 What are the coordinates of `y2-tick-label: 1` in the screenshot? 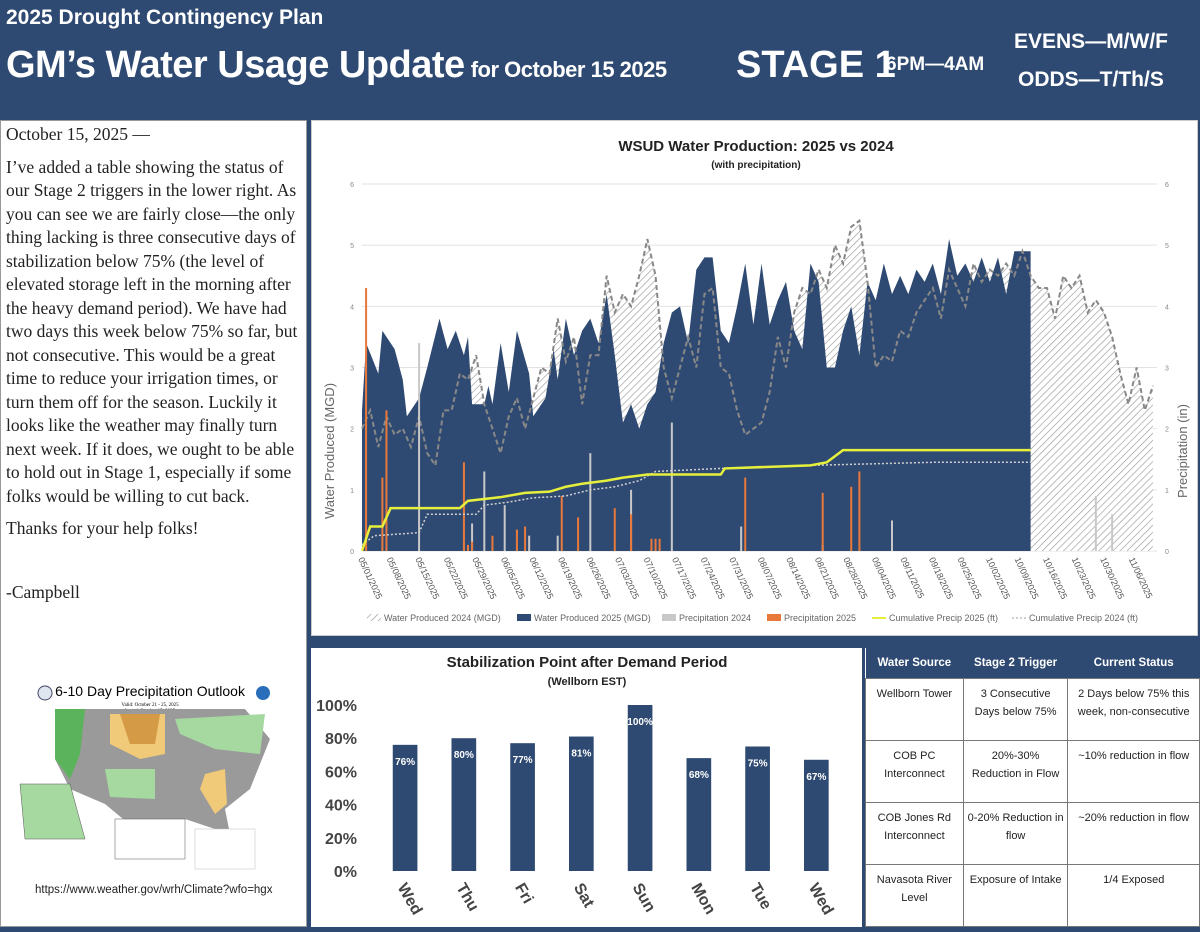 It's located at (1167, 491).